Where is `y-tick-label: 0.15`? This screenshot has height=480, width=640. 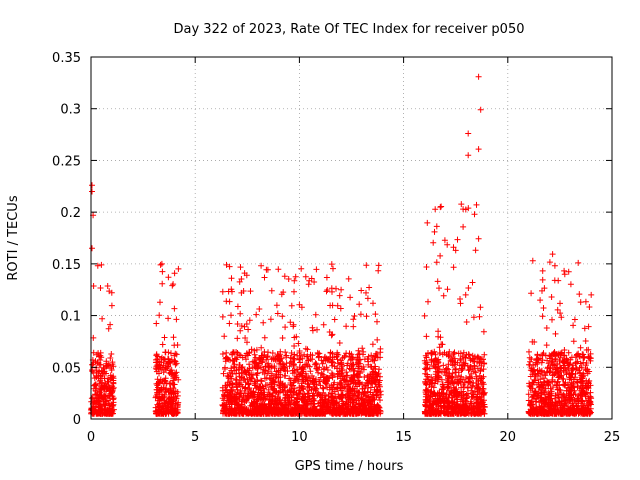
y-tick-label: 0.15 is located at coordinates (66, 265).